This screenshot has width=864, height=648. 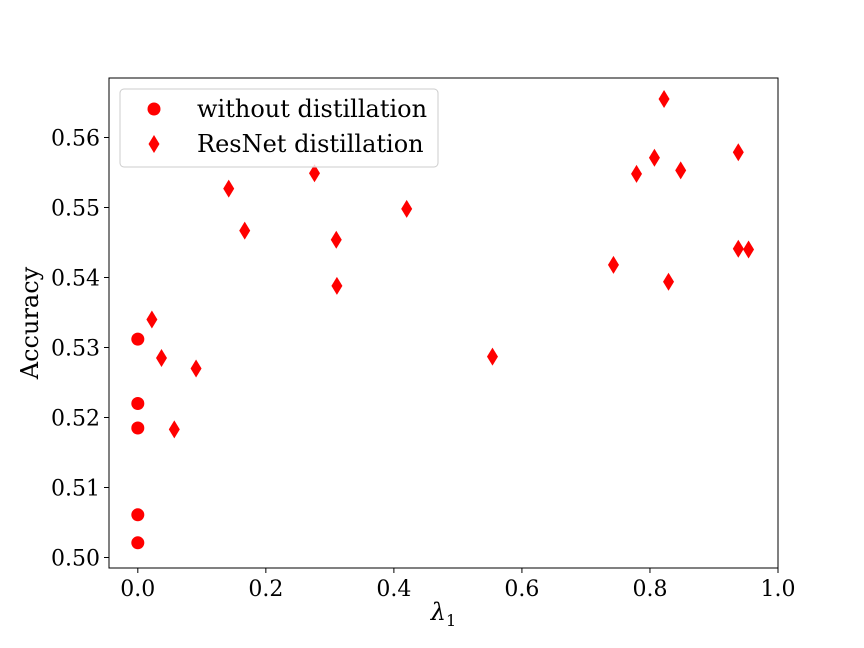 What do you see at coordinates (75, 559) in the screenshot?
I see `y-tick-label: 0.50` at bounding box center [75, 559].